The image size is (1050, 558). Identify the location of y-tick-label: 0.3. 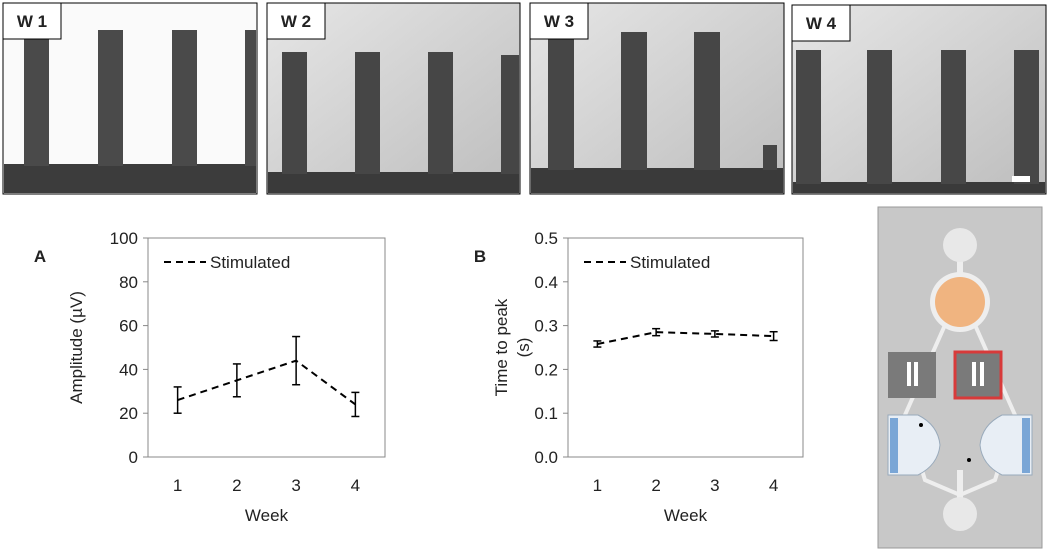
(546, 326).